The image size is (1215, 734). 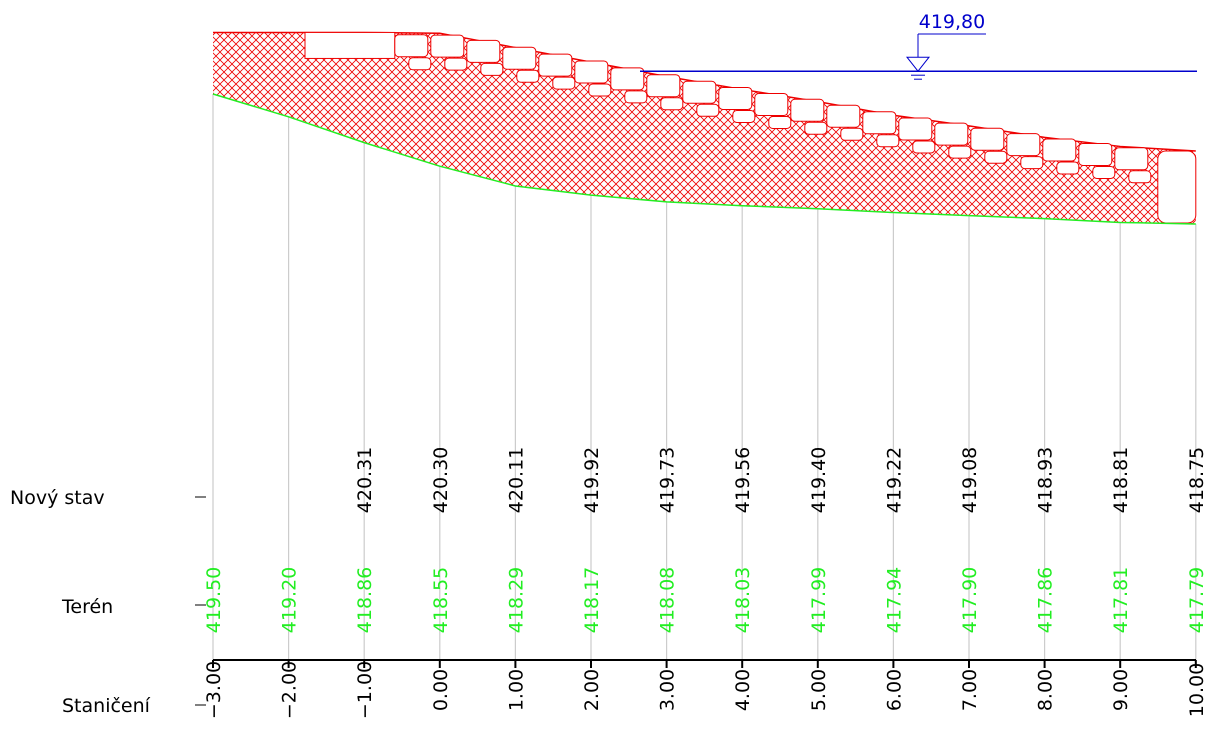 What do you see at coordinates (57, 498) in the screenshot?
I see `row-label: Nový stav` at bounding box center [57, 498].